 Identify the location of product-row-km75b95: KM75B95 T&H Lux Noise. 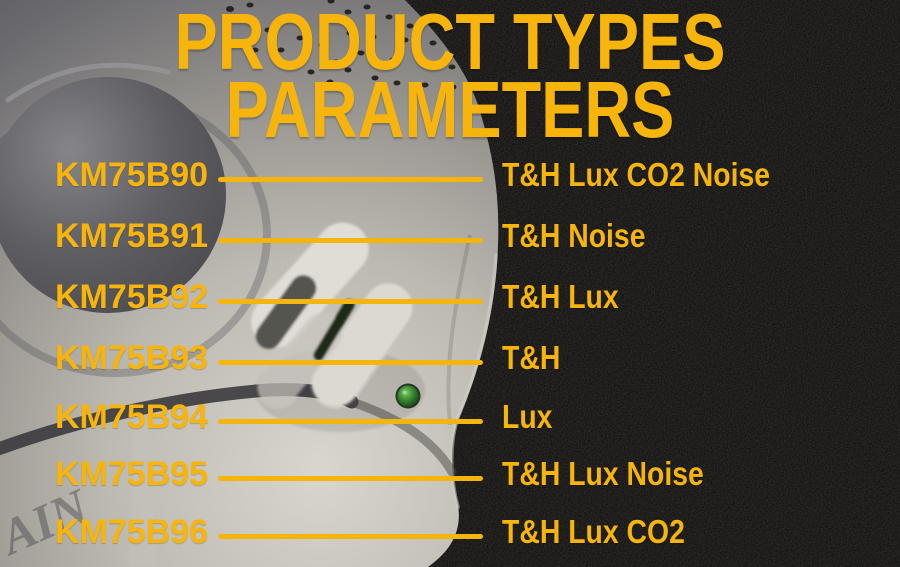
(450, 474).